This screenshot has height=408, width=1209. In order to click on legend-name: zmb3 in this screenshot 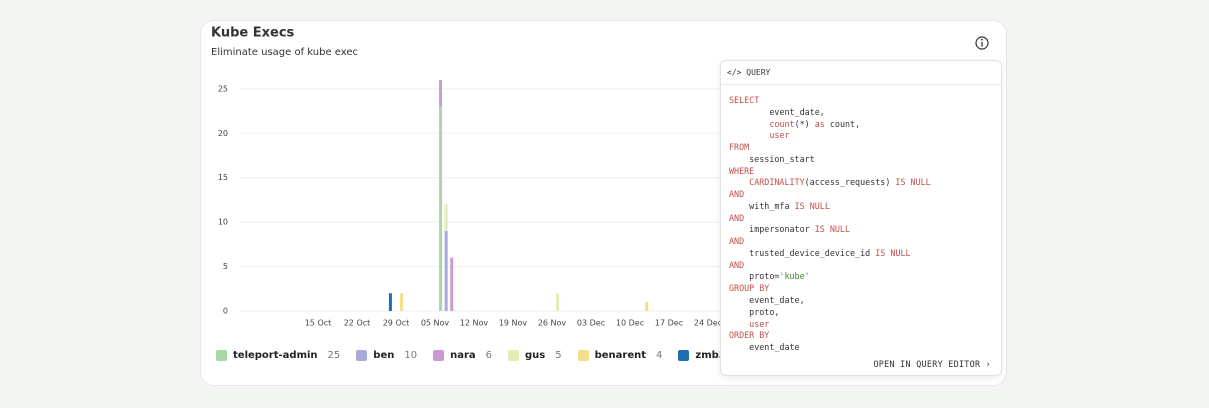, I will do `click(710, 355)`.